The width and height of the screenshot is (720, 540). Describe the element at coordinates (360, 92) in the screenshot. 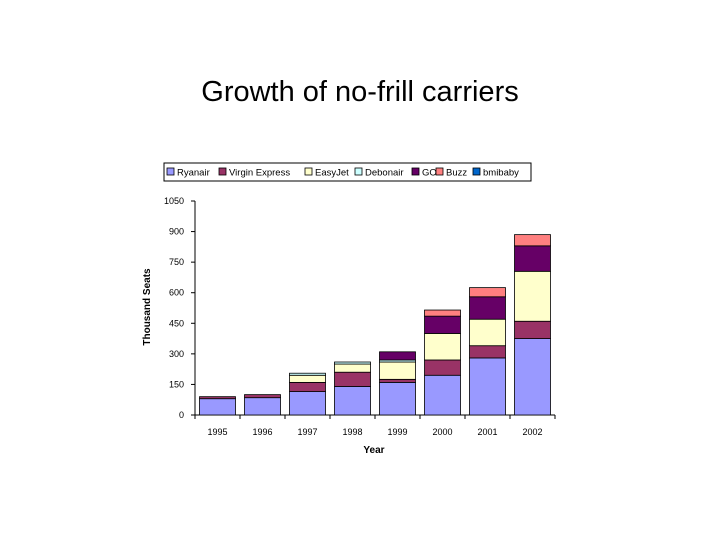

I see `slide-title: Growth of no-frill carriers` at that location.